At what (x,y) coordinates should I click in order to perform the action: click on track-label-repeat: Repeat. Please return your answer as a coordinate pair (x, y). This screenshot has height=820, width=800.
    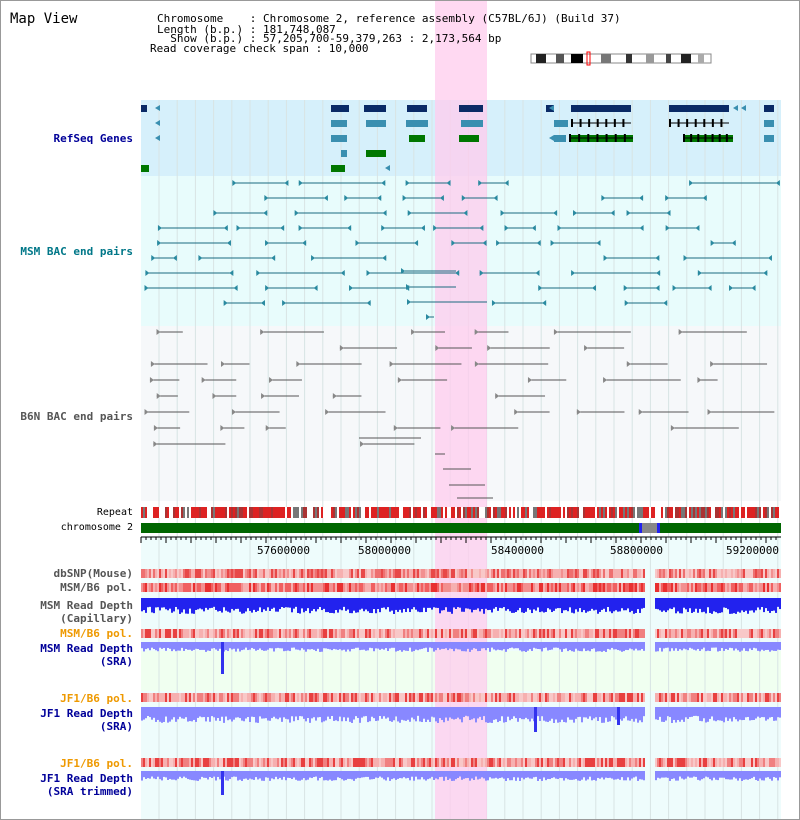
    Looking at the image, I should click on (114, 512).